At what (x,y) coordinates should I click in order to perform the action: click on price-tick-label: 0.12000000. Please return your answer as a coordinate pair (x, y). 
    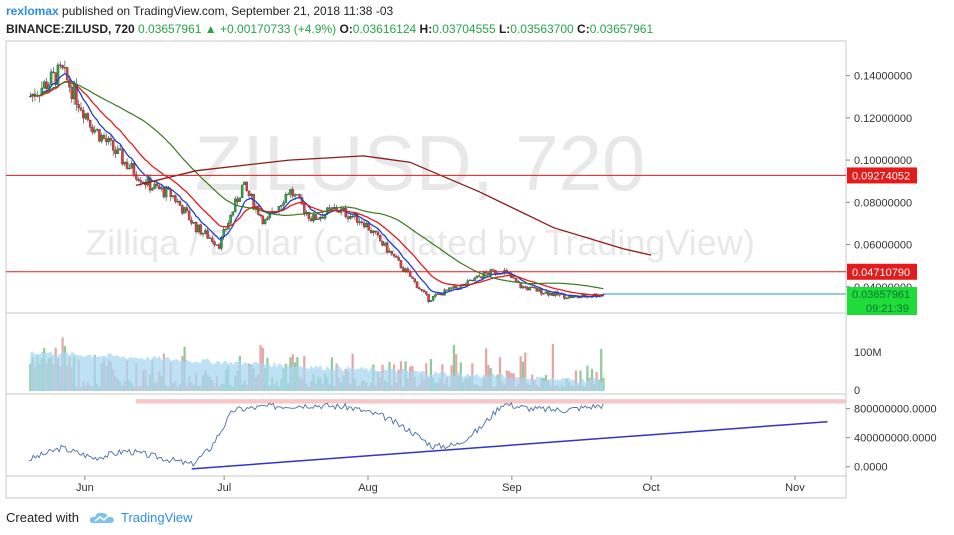
    Looking at the image, I should click on (883, 119).